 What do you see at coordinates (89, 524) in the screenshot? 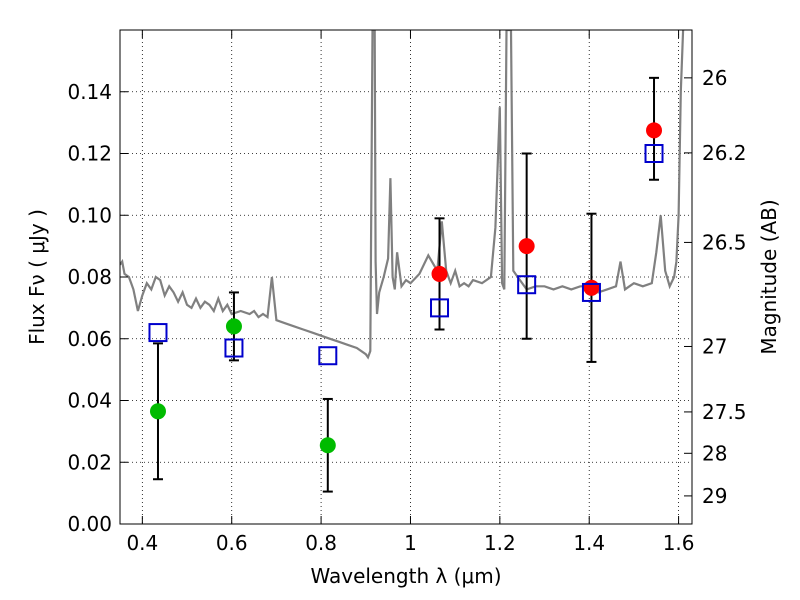
I see `y-tick-label: 0.00` at bounding box center [89, 524].